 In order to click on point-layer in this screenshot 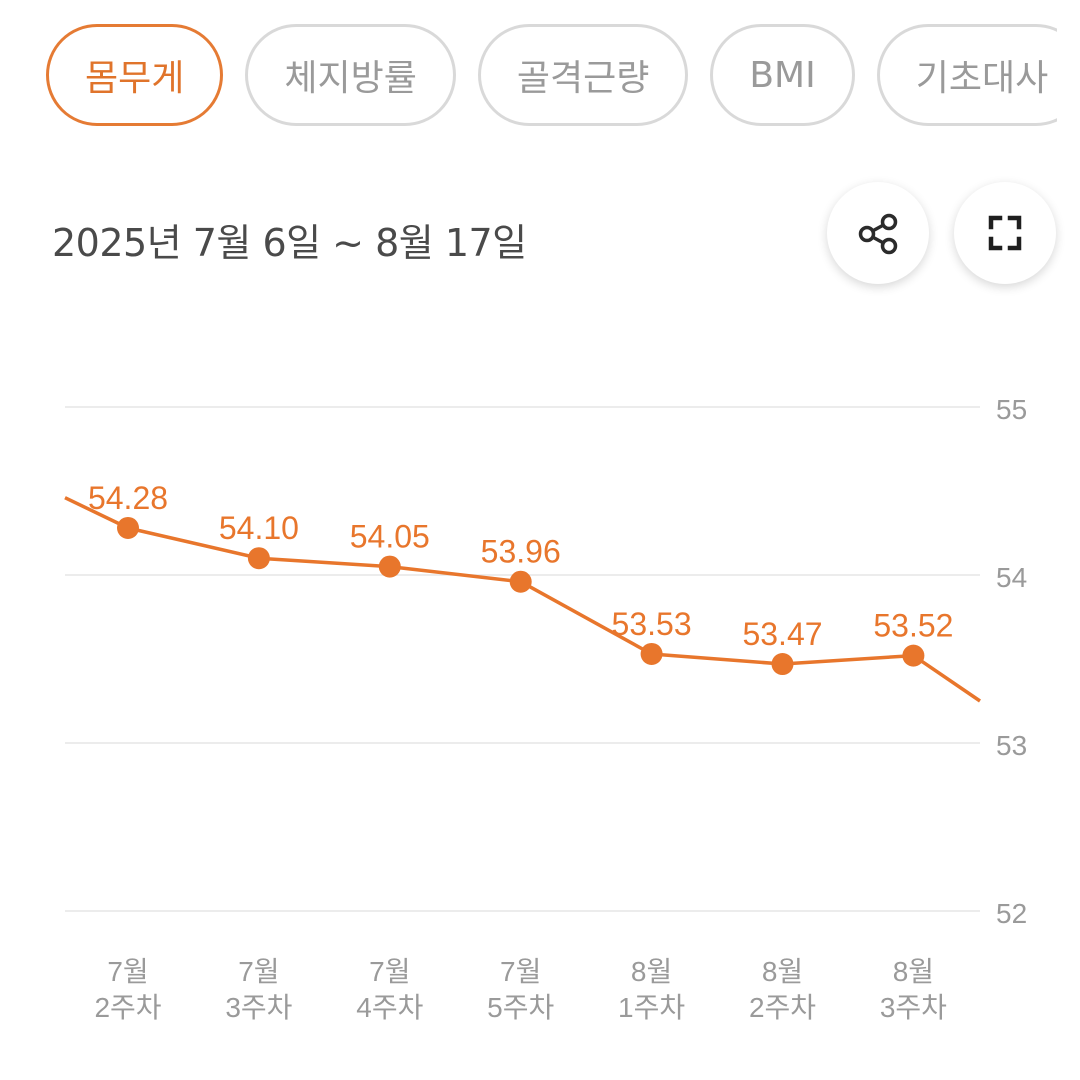, I will do `click(521, 596)`.